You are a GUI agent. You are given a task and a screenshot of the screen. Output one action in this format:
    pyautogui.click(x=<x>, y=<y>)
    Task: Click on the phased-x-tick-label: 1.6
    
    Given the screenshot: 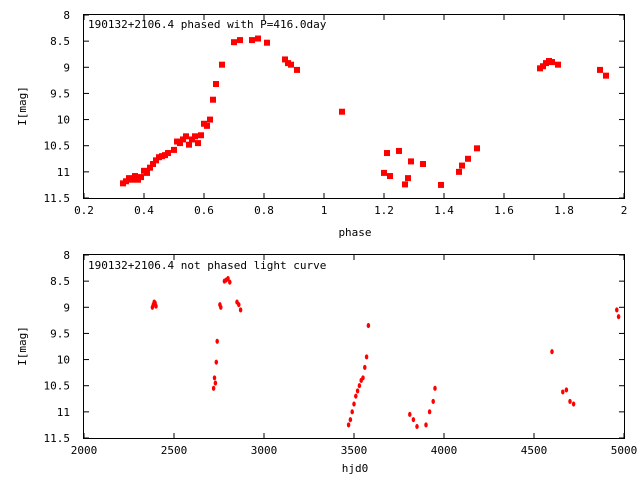 What is the action you would take?
    pyautogui.click(x=504, y=210)
    